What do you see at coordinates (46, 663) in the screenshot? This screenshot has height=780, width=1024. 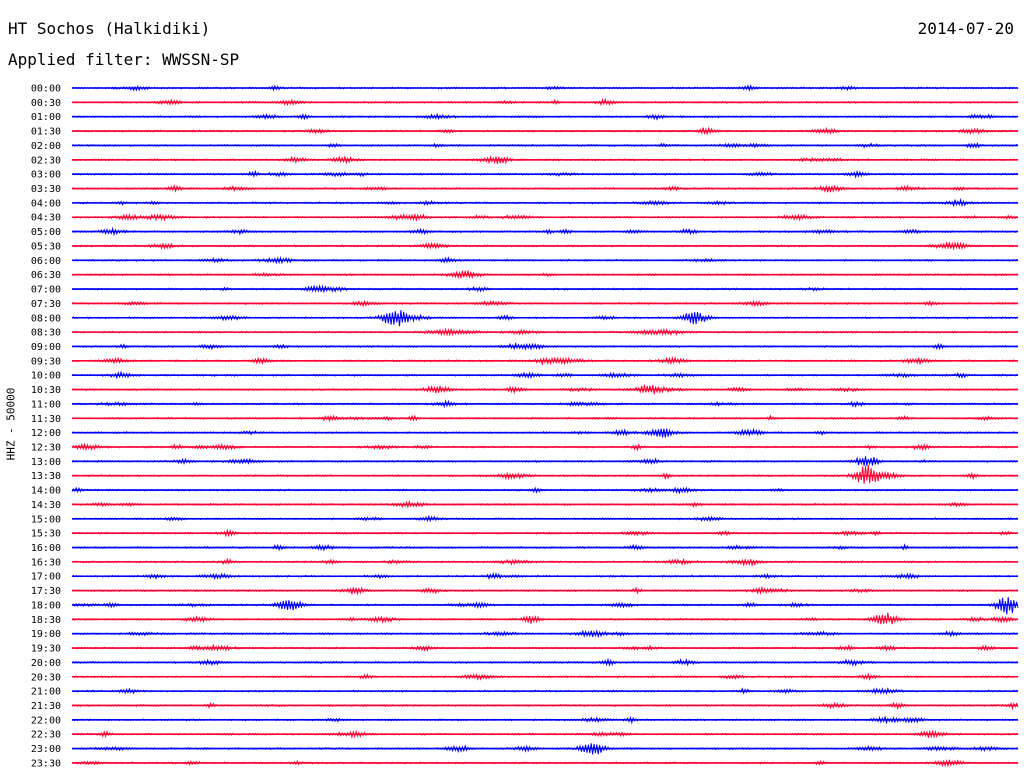 I see `time-tick-label: 20:00` at bounding box center [46, 663].